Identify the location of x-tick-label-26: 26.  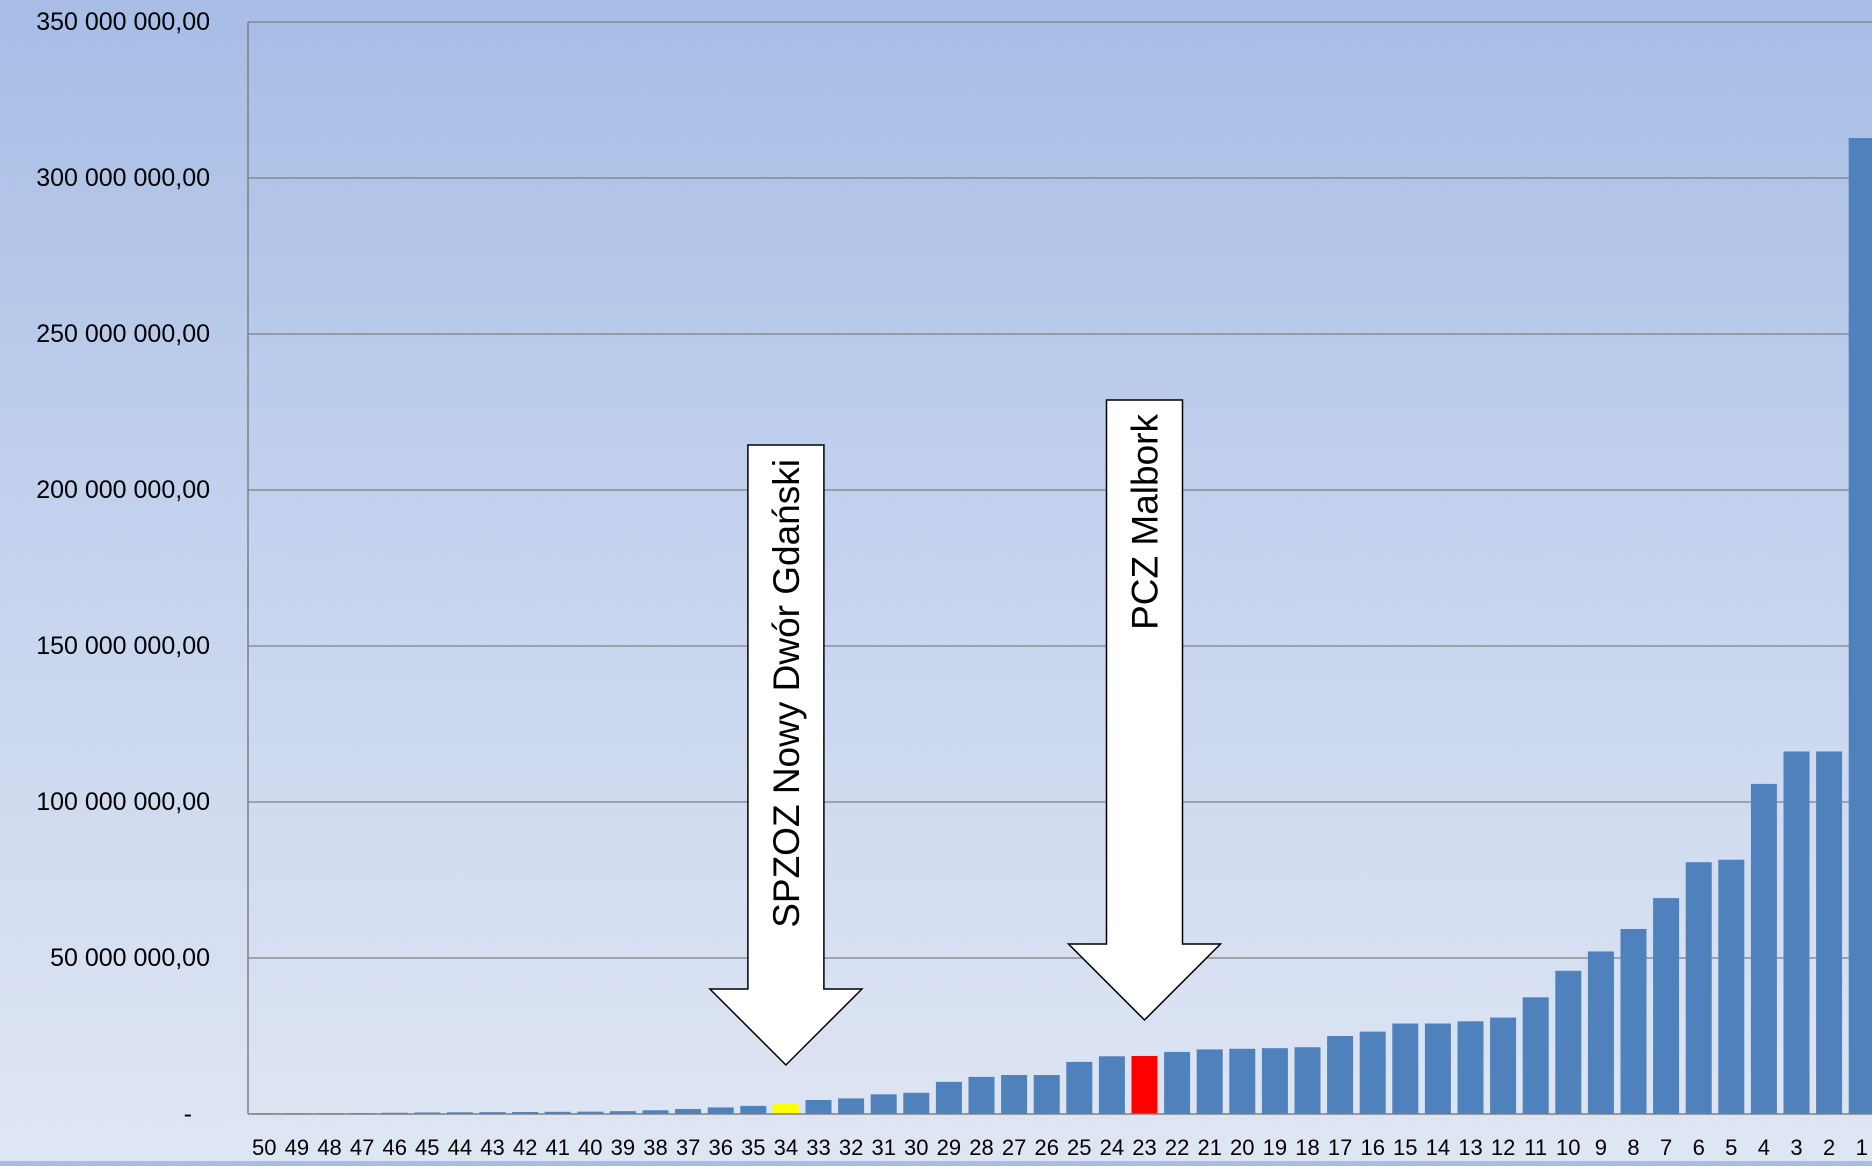
(1046, 1147).